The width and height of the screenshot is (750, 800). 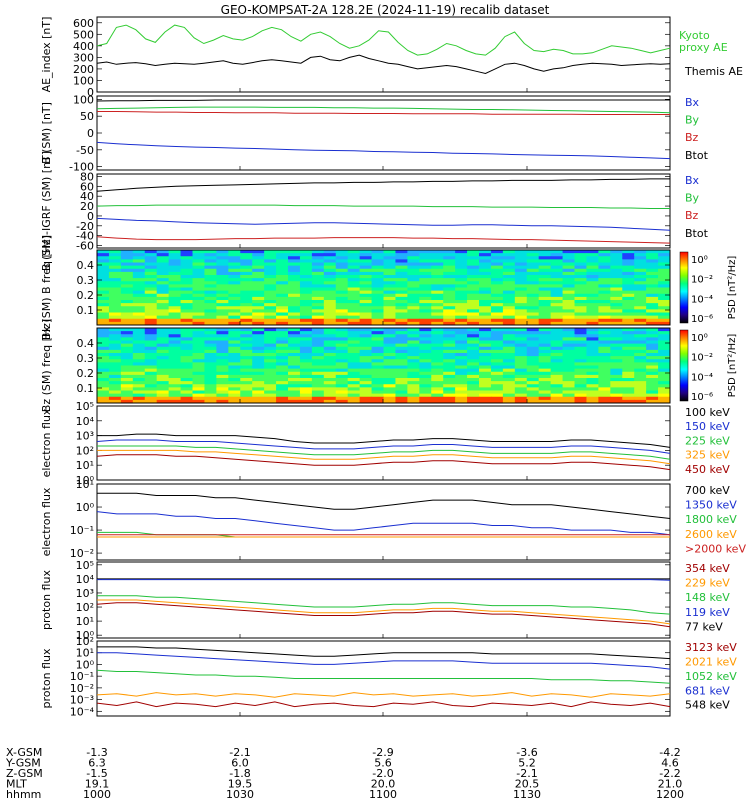 What do you see at coordinates (704, 626) in the screenshot?
I see `legend-entry: 77 keV` at bounding box center [704, 626].